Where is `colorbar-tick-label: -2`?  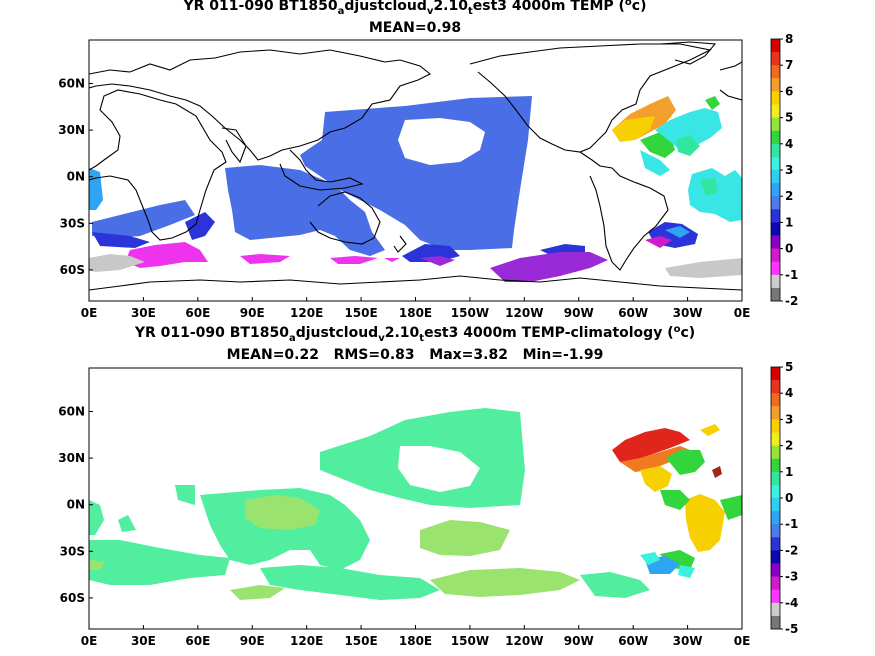 colorbar-tick-label: -2 is located at coordinates (791, 550).